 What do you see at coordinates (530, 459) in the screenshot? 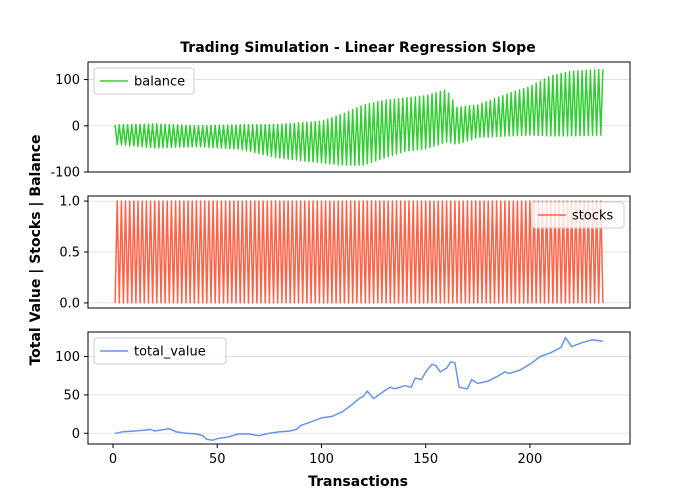
I see `x-tick-label: 200` at bounding box center [530, 459].